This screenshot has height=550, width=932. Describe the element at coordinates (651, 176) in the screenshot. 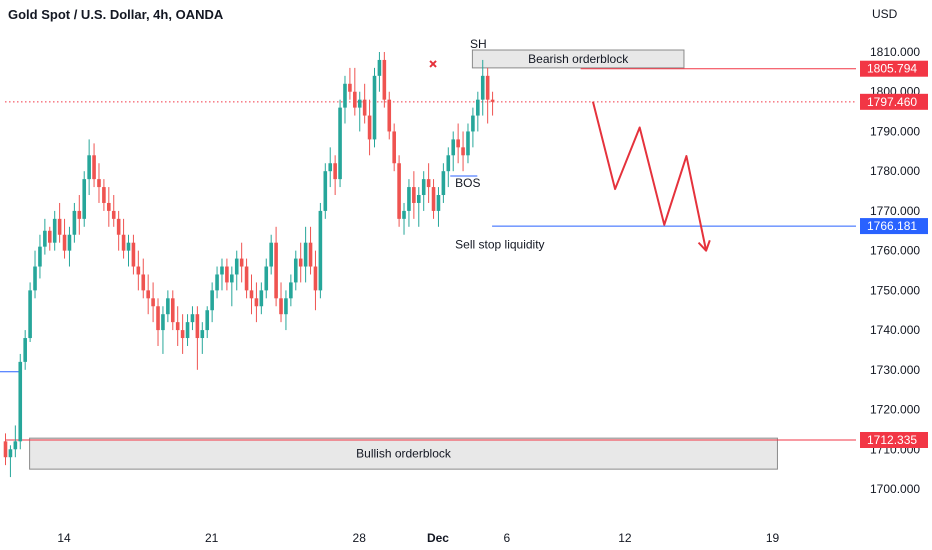

I see `projection-layer` at that location.